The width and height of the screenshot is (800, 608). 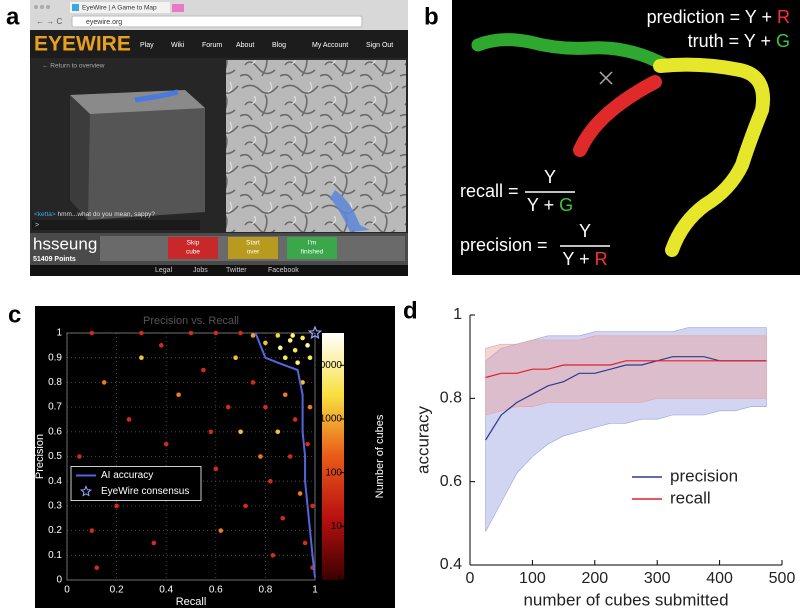 What do you see at coordinates (136, 483) in the screenshot?
I see `legend-box` at bounding box center [136, 483].